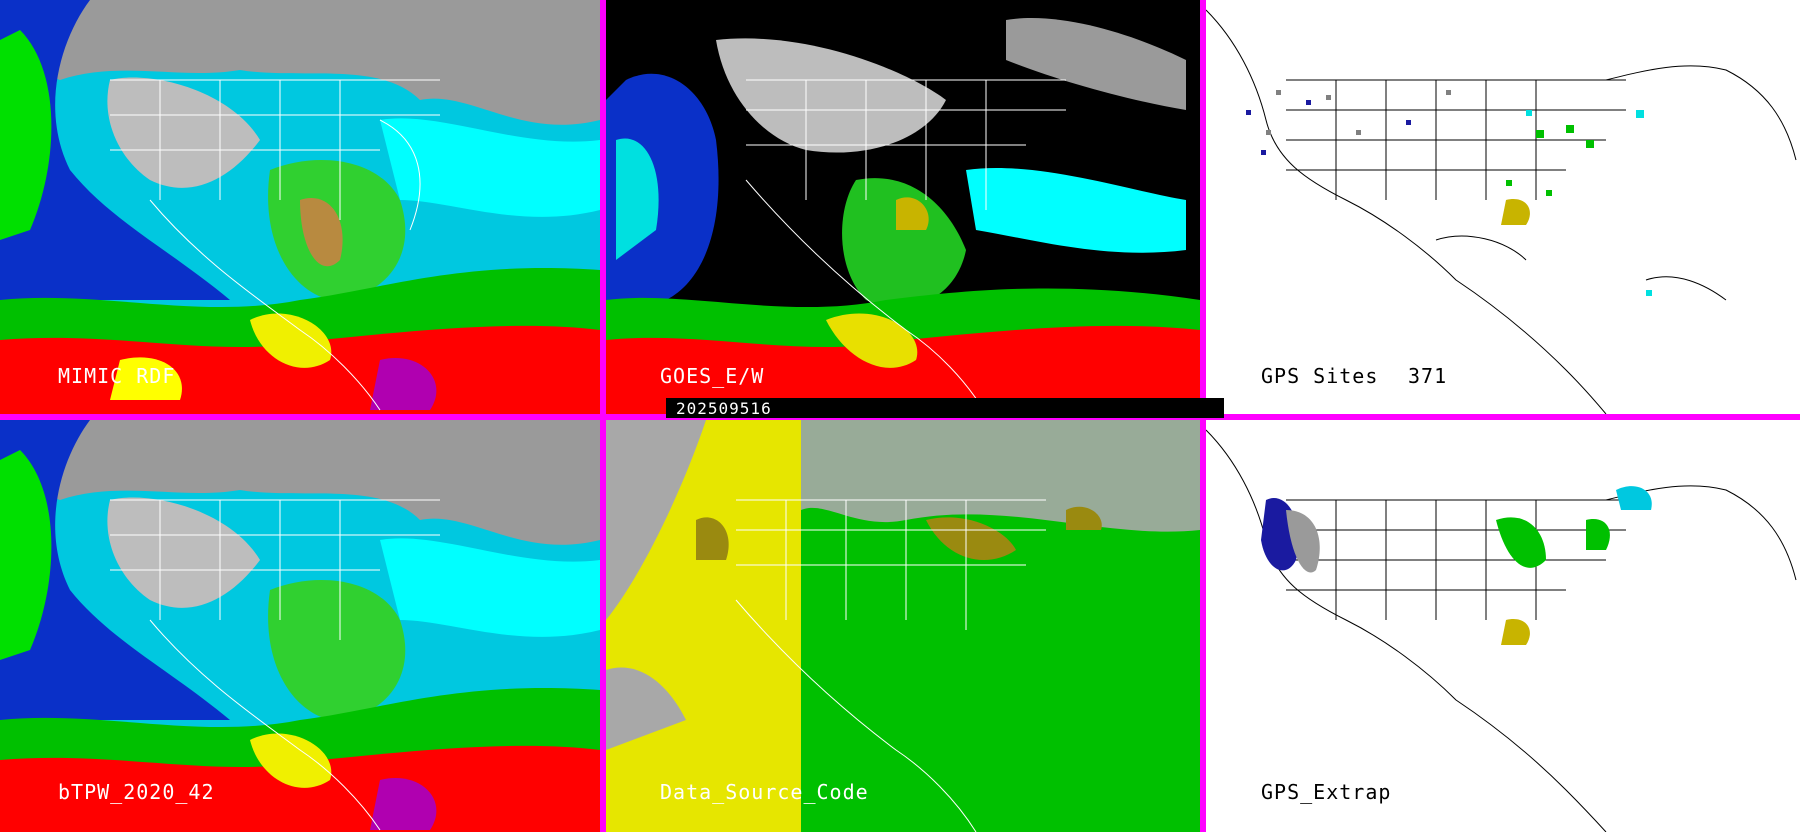  What do you see at coordinates (1326, 792) in the screenshot?
I see `gps-extrap-label: GPS_Extrap` at bounding box center [1326, 792].